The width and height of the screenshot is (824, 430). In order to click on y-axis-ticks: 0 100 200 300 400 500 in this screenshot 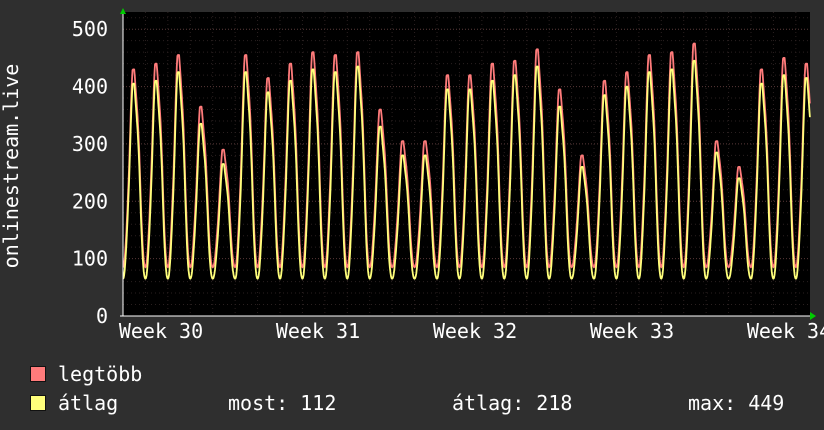, I will do `click(90, 172)`.